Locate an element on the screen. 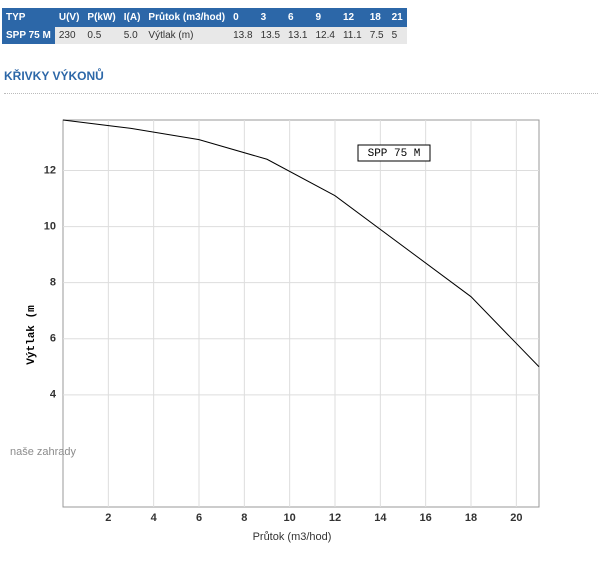 The width and height of the screenshot is (600, 565). watermark: naše zahrady is located at coordinates (43, 452).